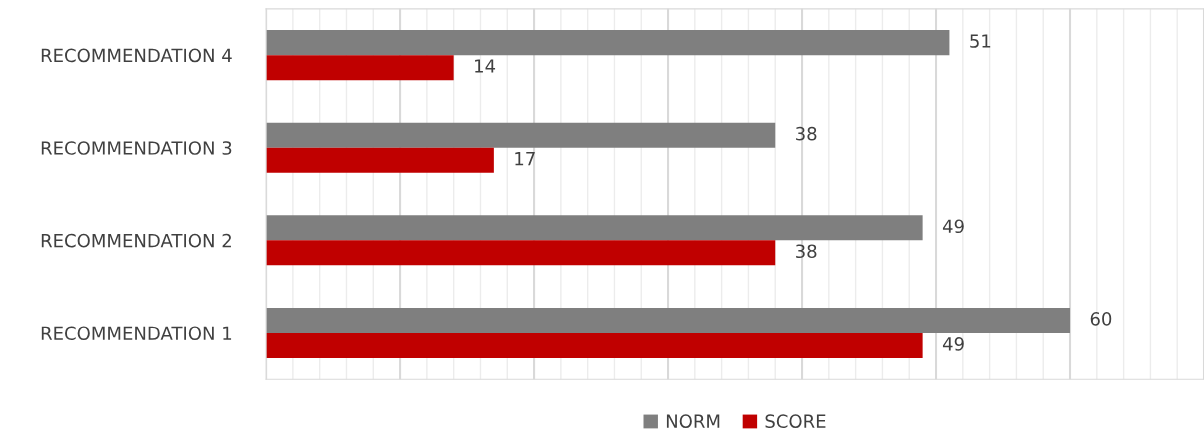 This screenshot has height=441, width=1204. What do you see at coordinates (525, 159) in the screenshot?
I see `data-label: 17` at bounding box center [525, 159].